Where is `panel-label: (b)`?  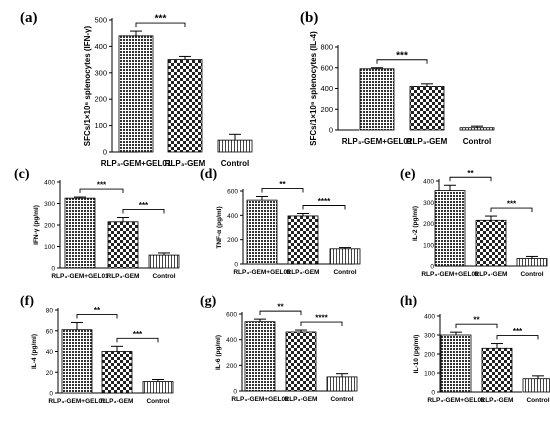
panel-label: (b) is located at coordinates (309, 18).